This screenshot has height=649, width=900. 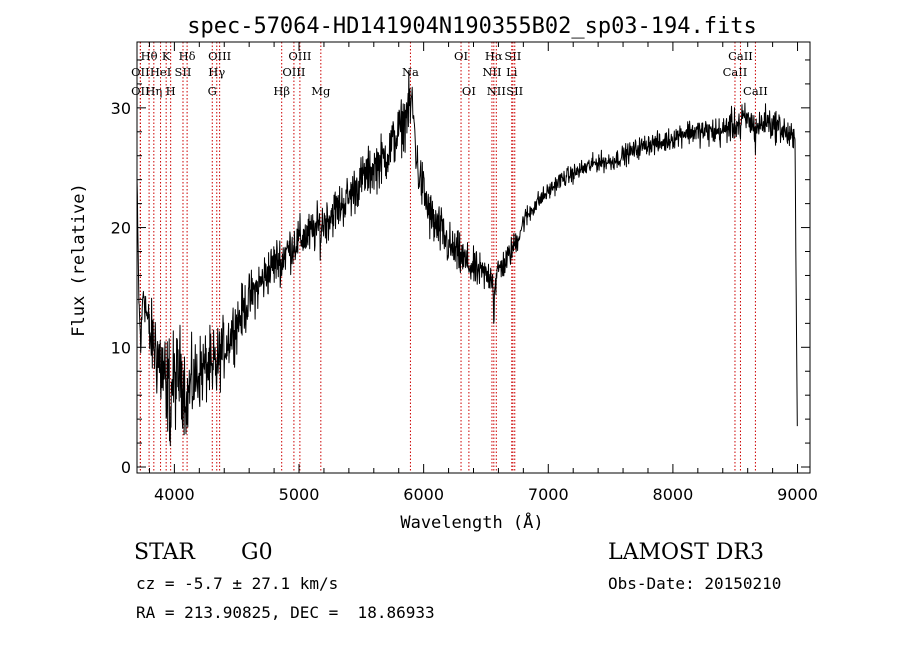 What do you see at coordinates (121, 347) in the screenshot?
I see `y-tick-label: 10` at bounding box center [121, 347].